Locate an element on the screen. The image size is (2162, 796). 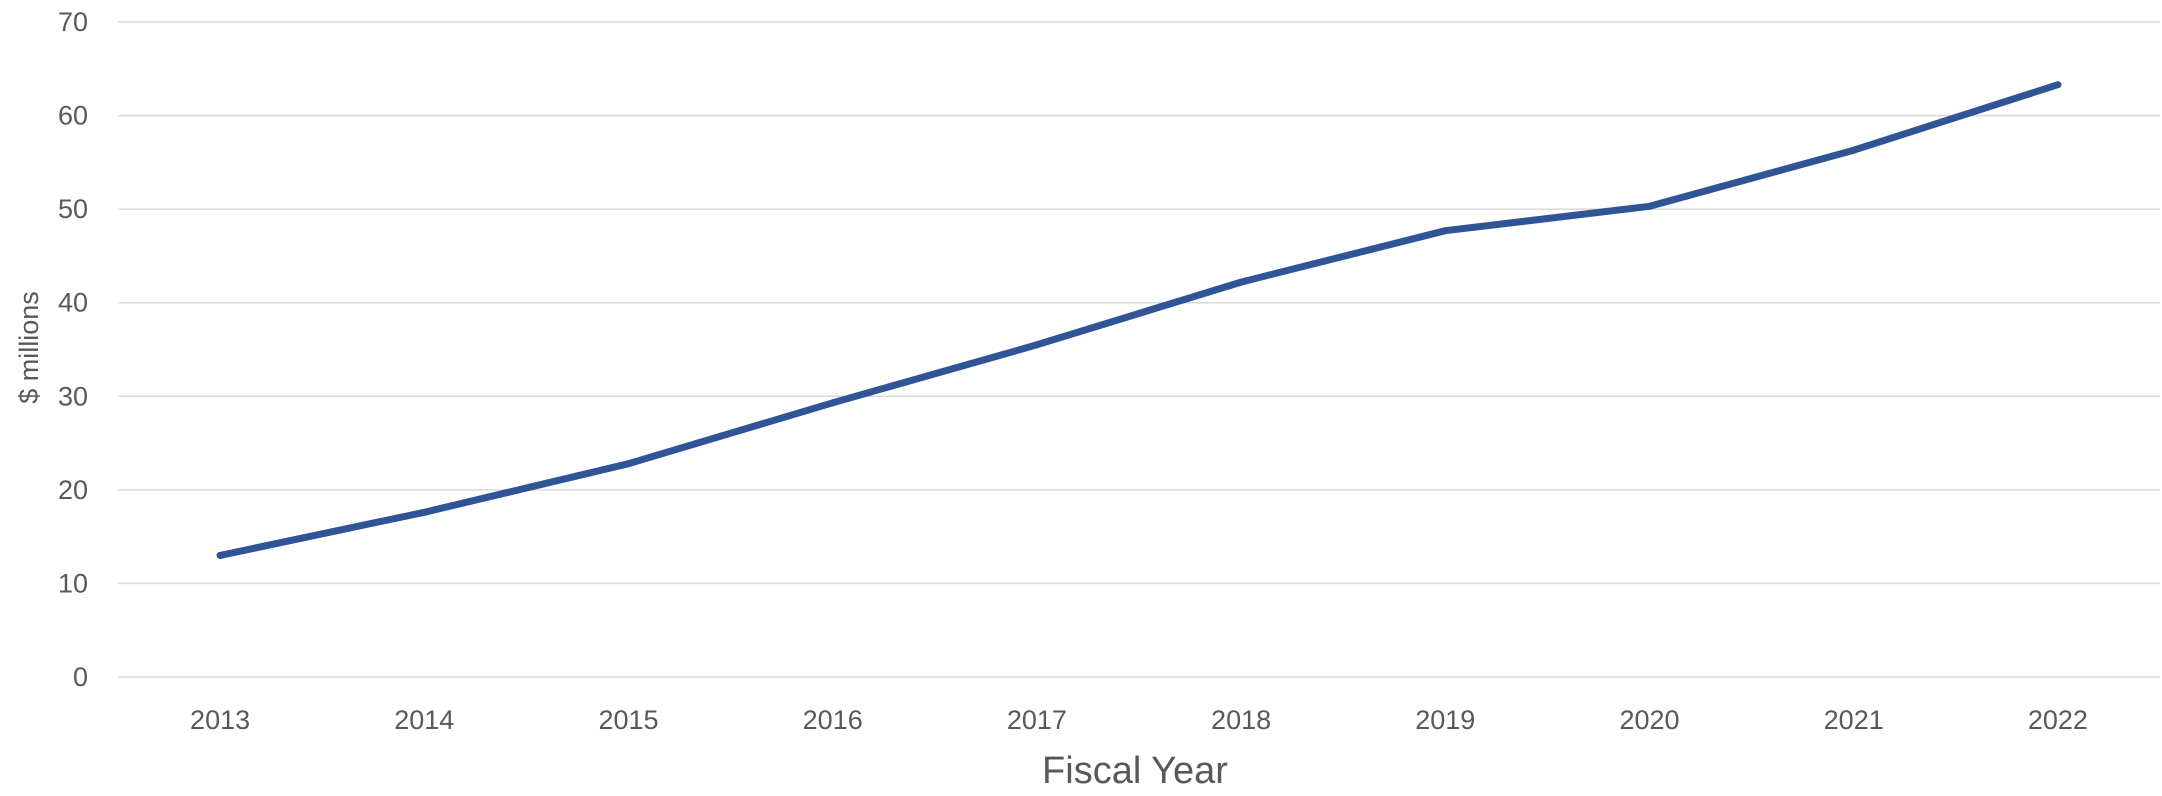
x-tick-label: 2013 is located at coordinates (220, 720).